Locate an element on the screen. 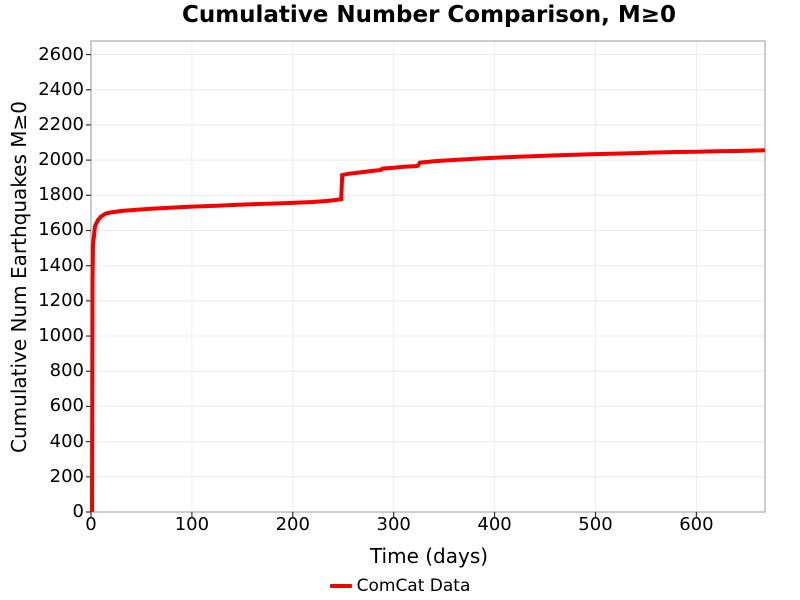  y-tick-label: 2200 is located at coordinates (61, 124).